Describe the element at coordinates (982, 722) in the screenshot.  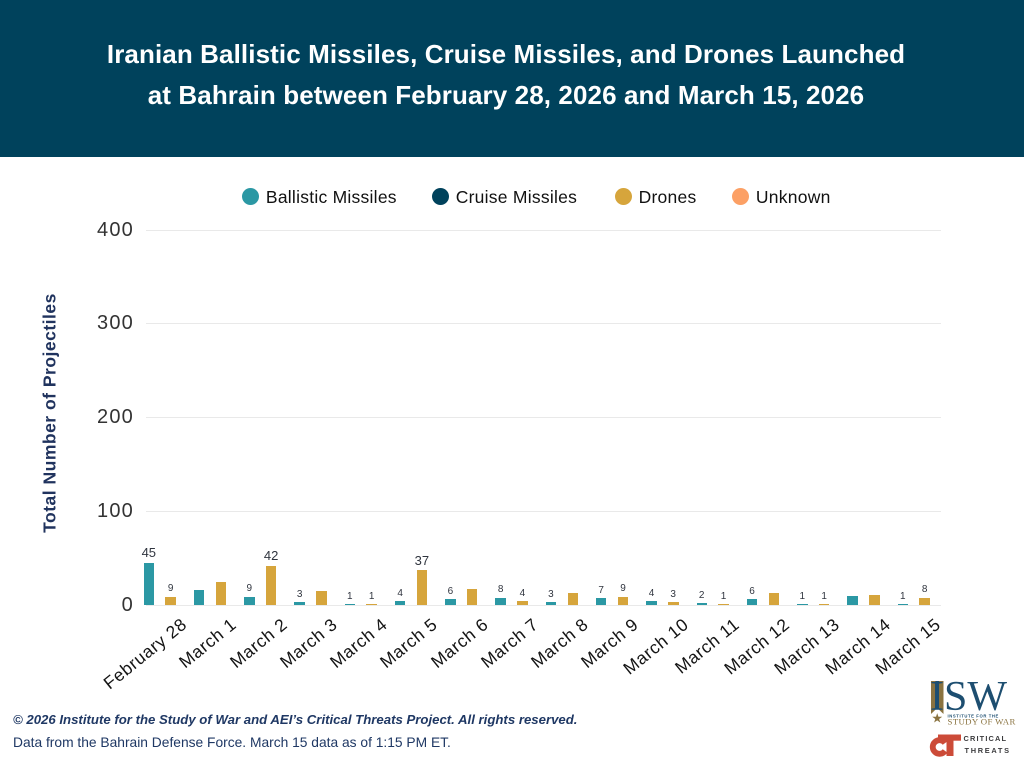
I see `svg-text: STUDY OF WAR` at that location.